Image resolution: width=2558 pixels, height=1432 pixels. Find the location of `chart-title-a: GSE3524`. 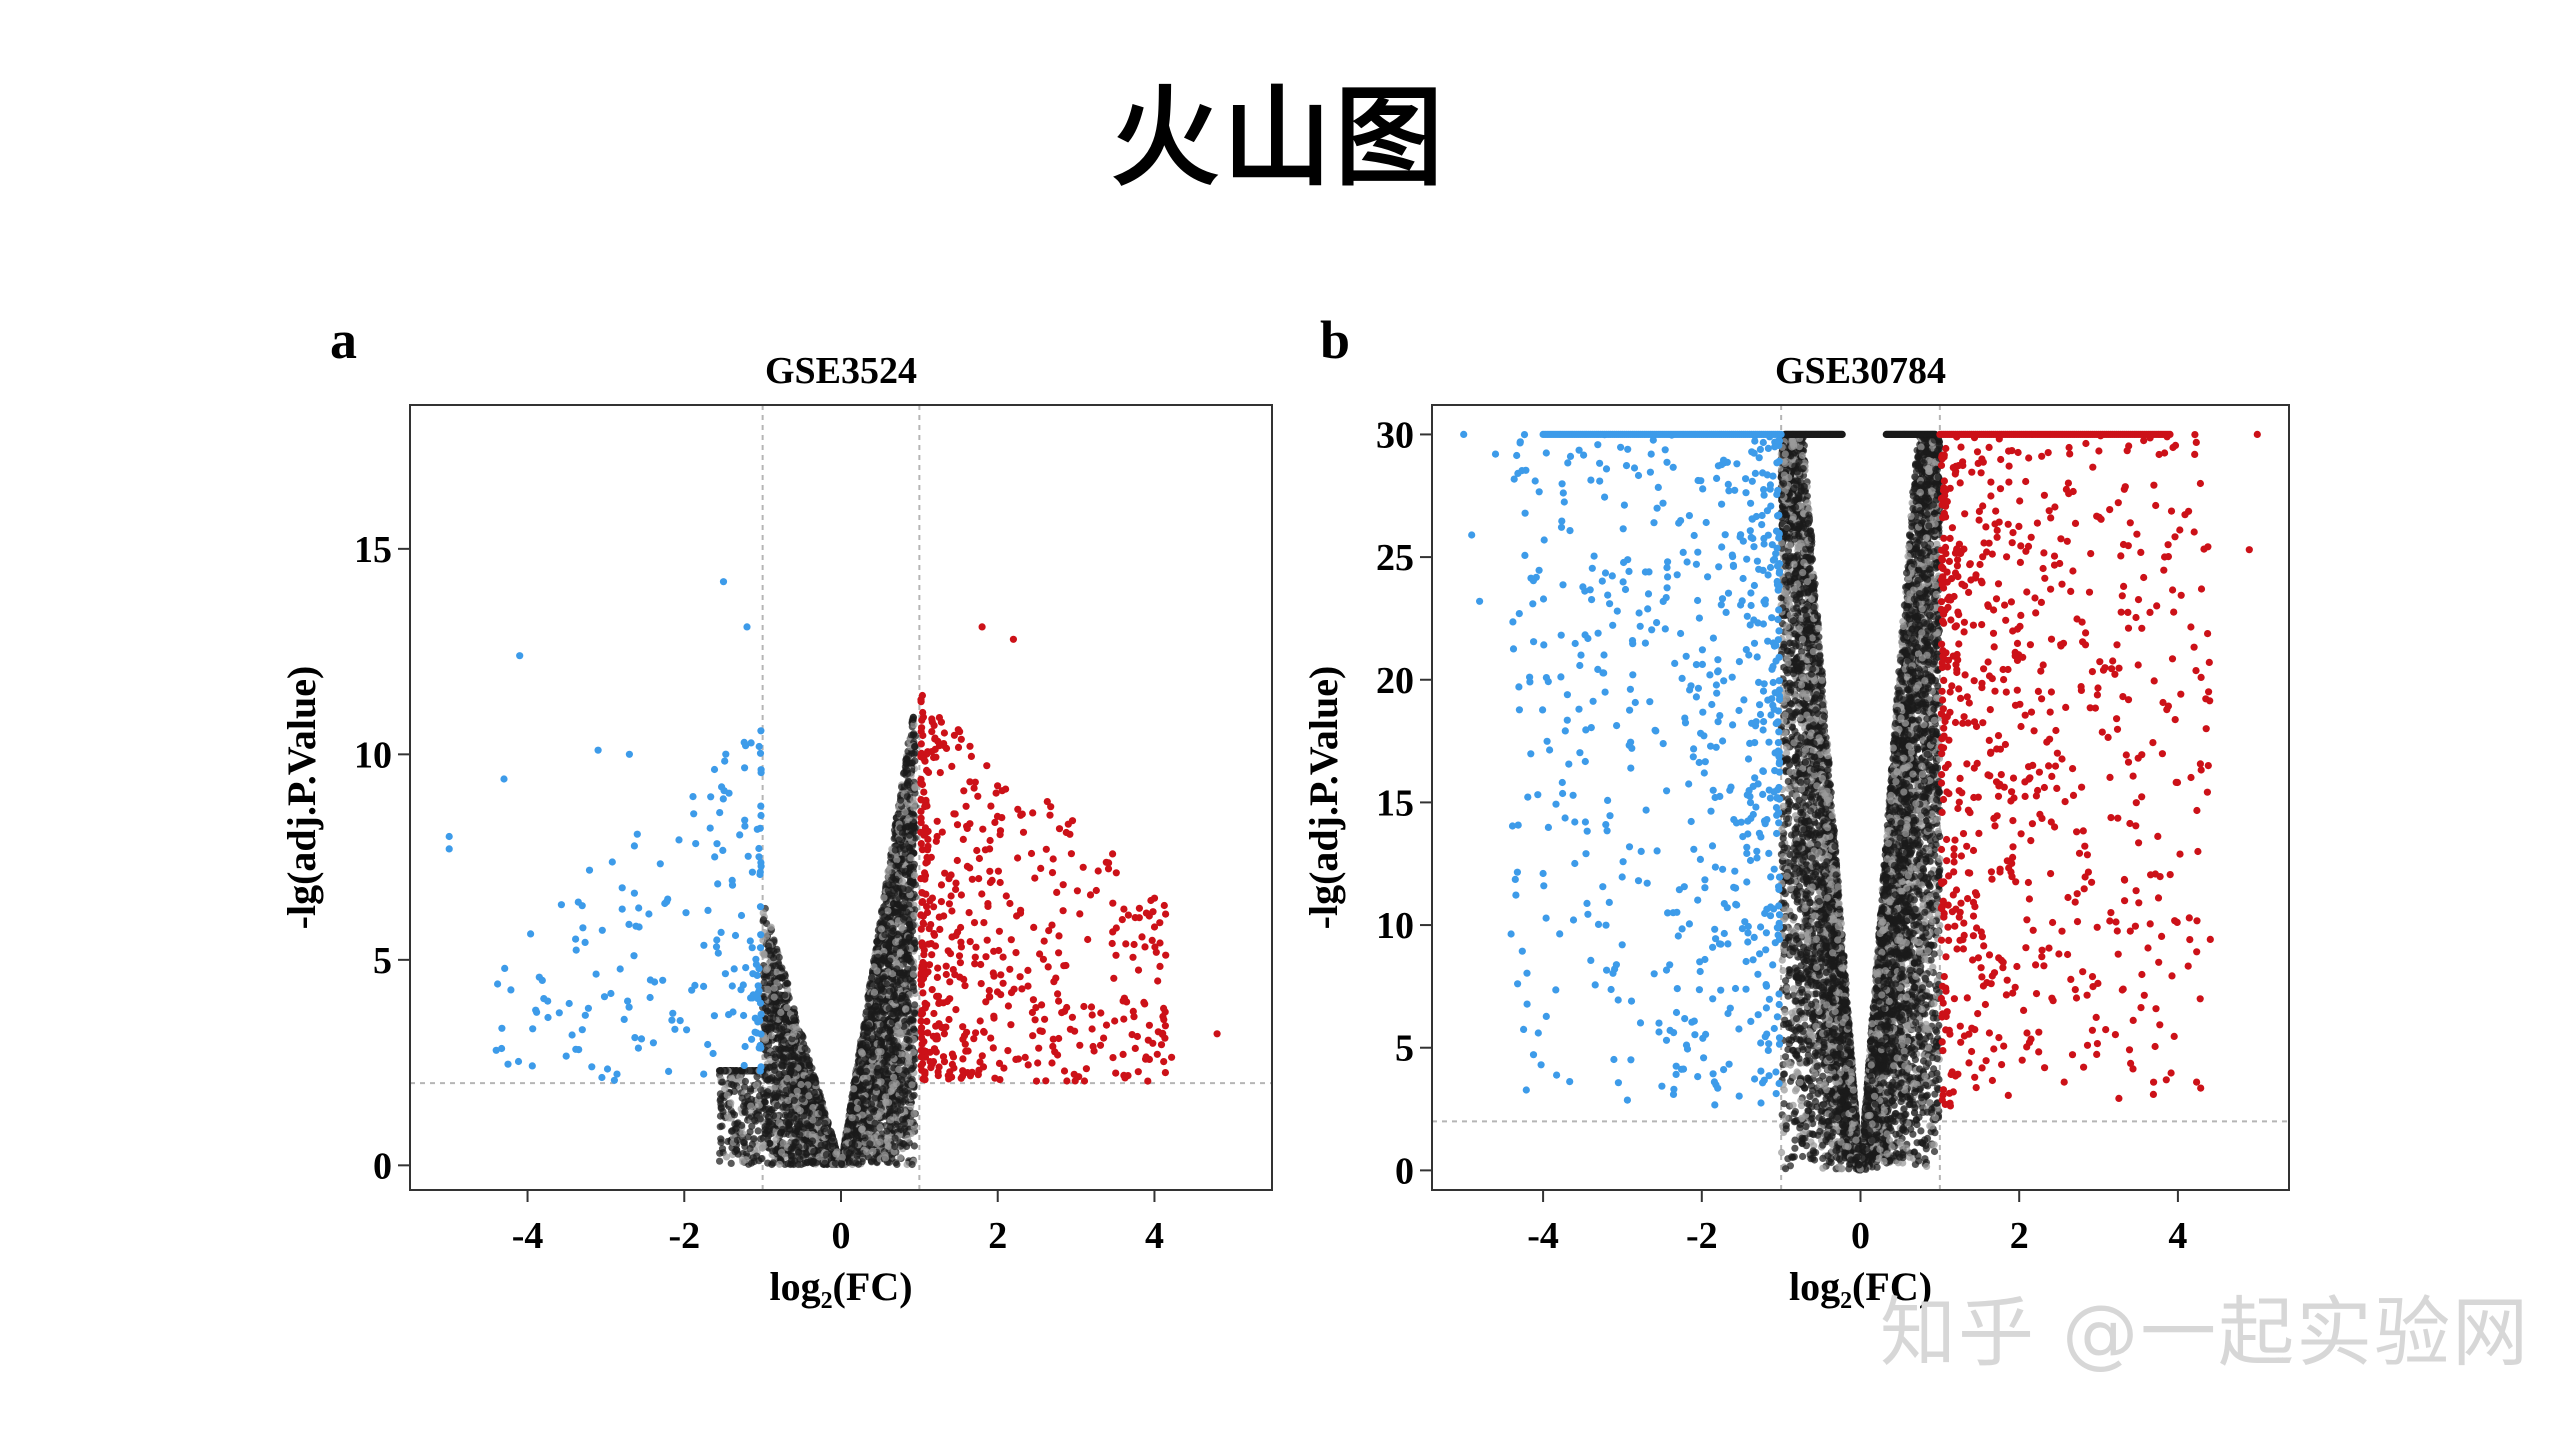

chart-title-a: GSE3524 is located at coordinates (841, 371).